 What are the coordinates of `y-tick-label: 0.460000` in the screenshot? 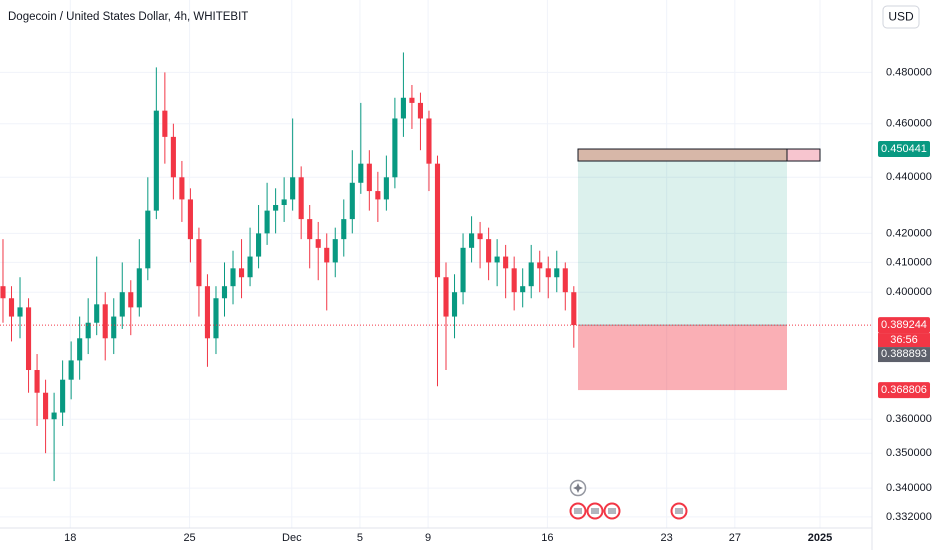 It's located at (909, 124).